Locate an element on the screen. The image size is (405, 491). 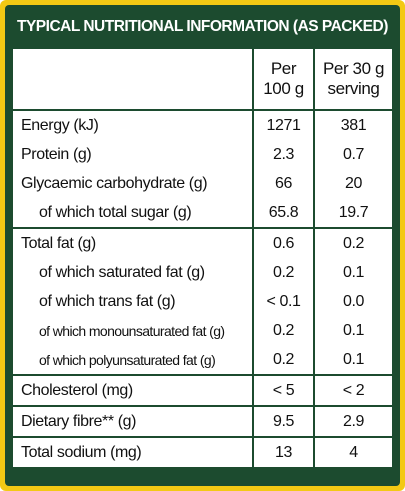
nutrient-row: of which trans fat (g) < 0.1 0.0 is located at coordinates (202, 301).